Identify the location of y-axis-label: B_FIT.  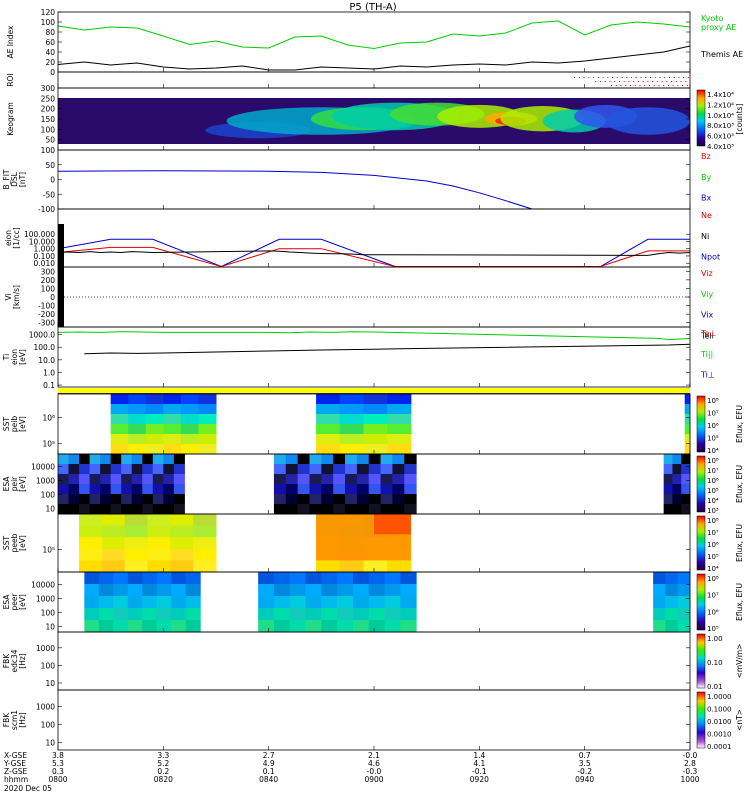
(6, 179).